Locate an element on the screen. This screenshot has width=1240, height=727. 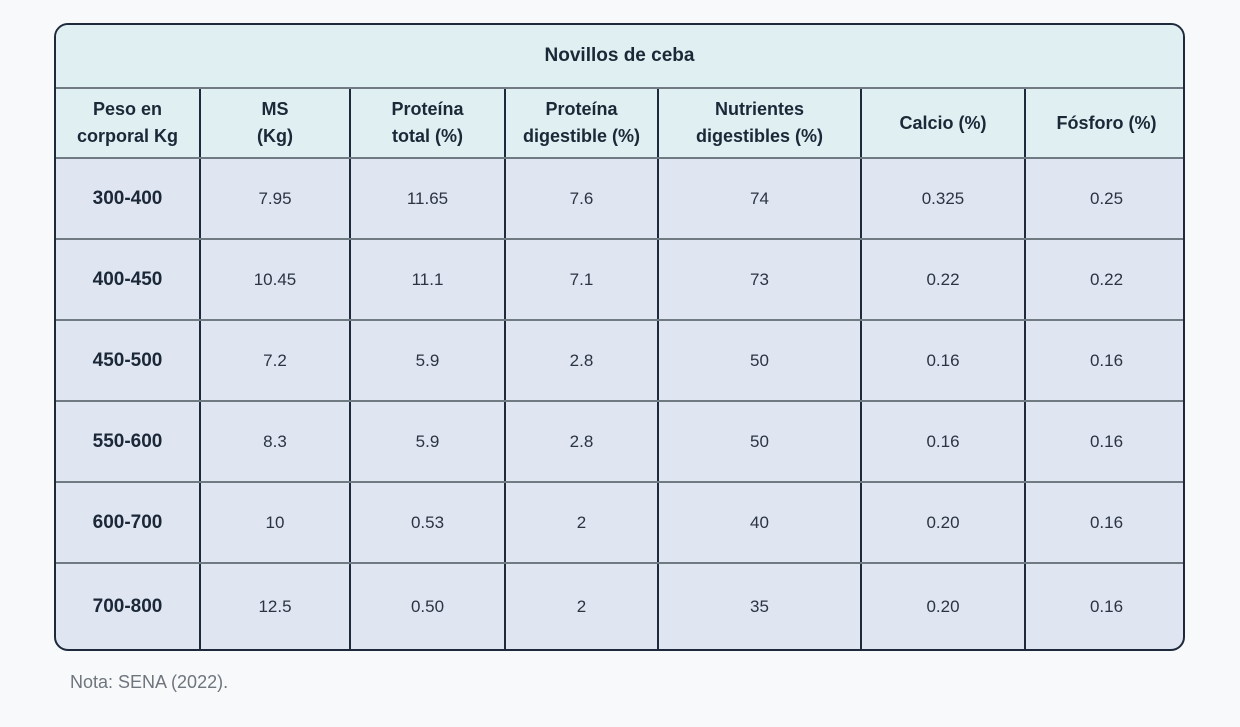
table-cell: 10.45 is located at coordinates (275, 280).